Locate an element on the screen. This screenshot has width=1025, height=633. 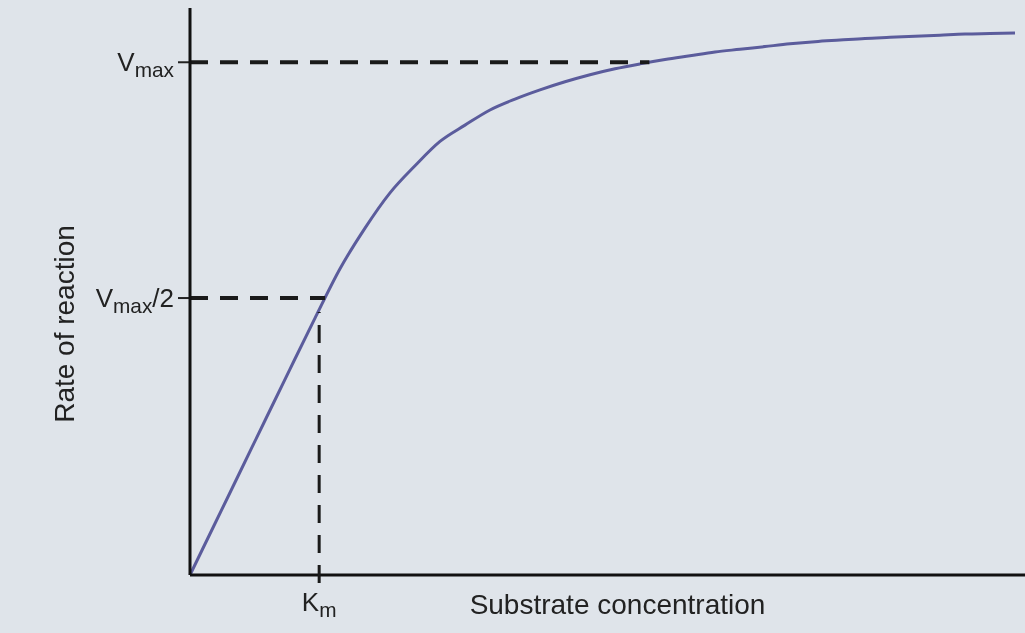
y-axis-title: Rate of reaction is located at coordinates (64, 324).